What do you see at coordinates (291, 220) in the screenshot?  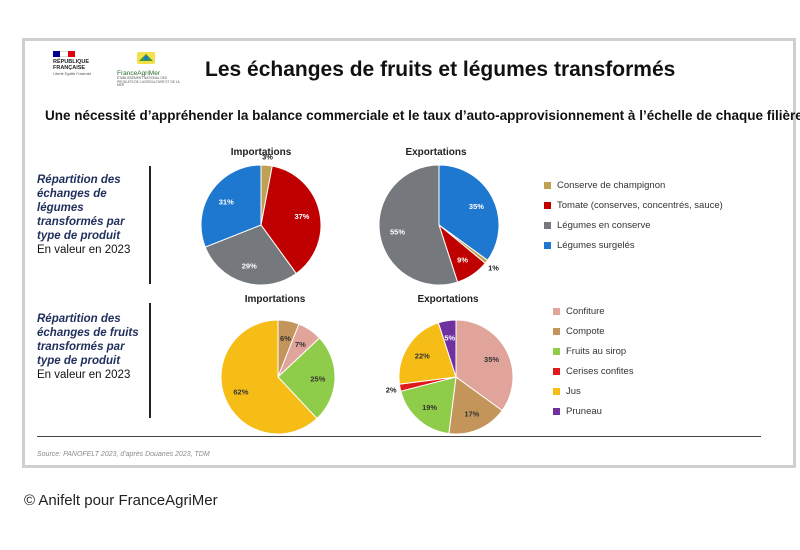 I see `pie-slice-tomate-conserves-concentres-sauce` at bounding box center [291, 220].